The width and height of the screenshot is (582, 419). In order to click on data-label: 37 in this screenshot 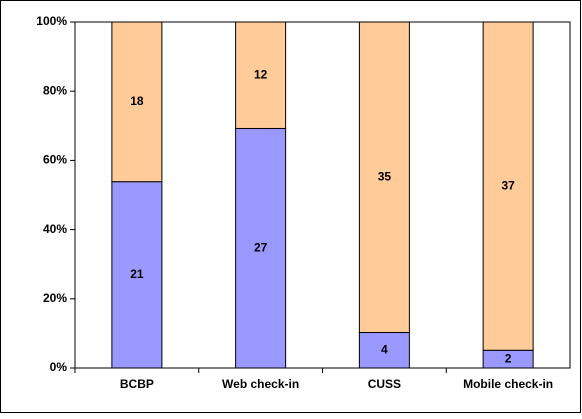, I will do `click(508, 185)`.